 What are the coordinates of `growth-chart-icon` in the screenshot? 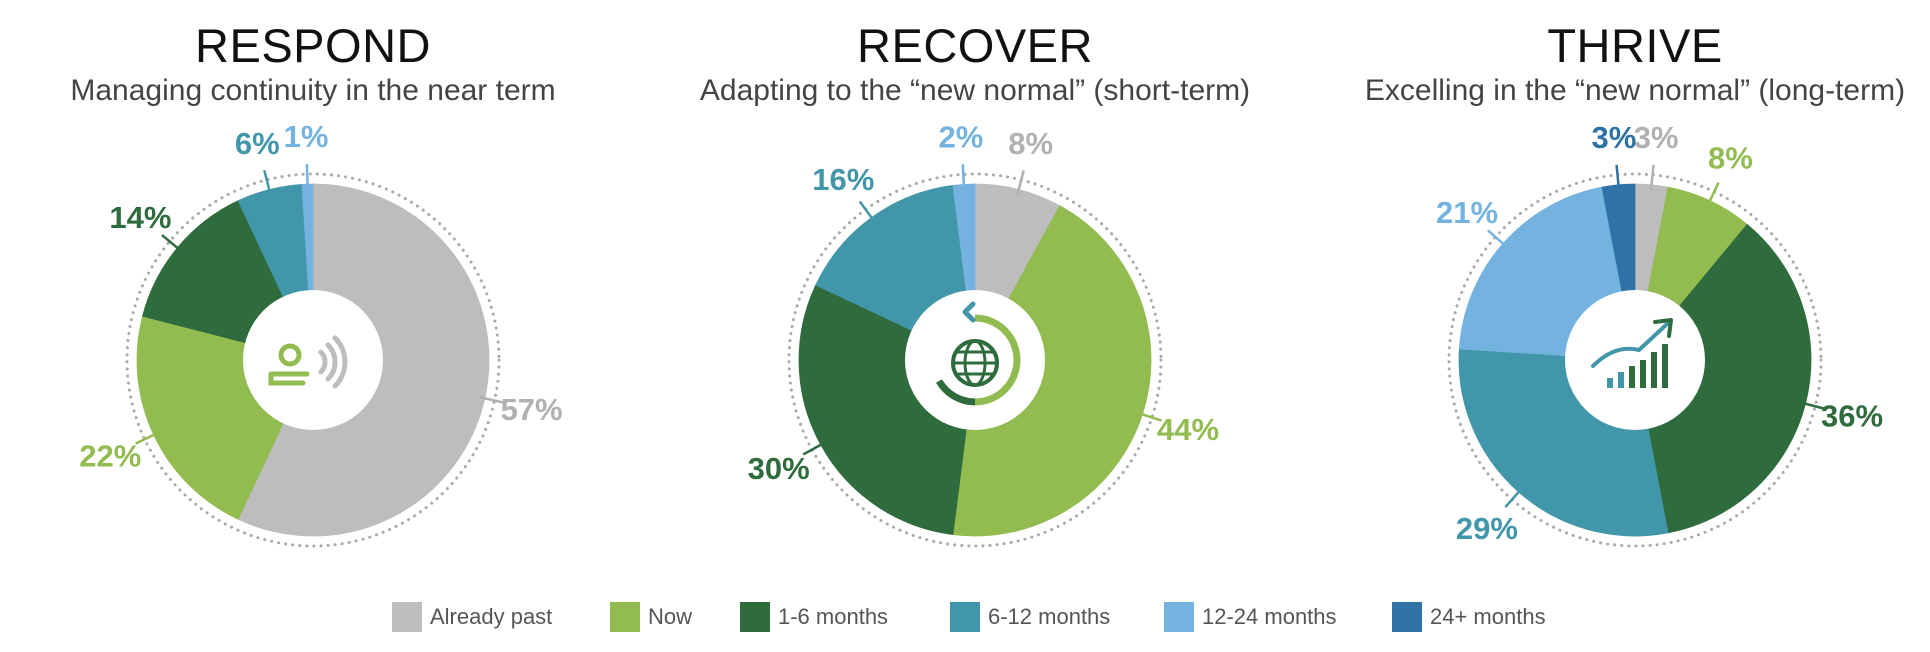 It's located at (1632, 353).